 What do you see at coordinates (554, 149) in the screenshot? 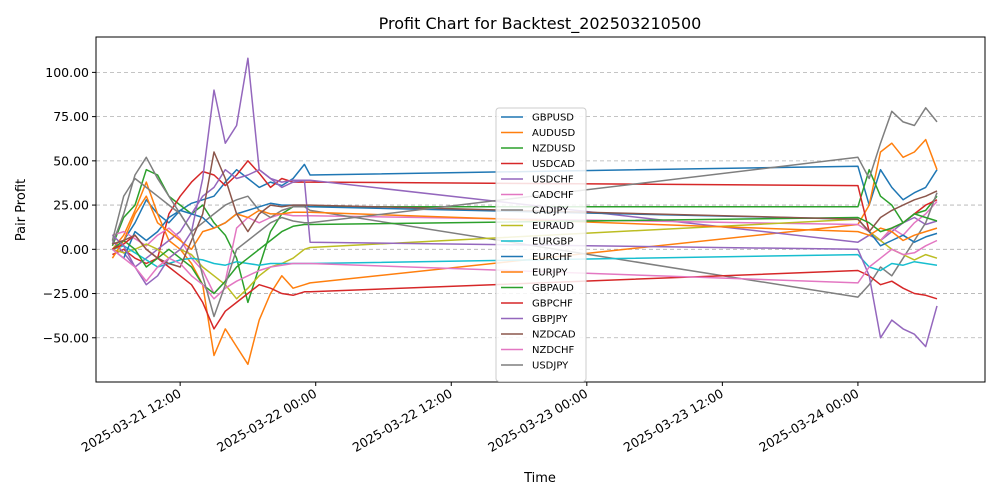
I see `legend-label: NZDUSD` at bounding box center [554, 149].